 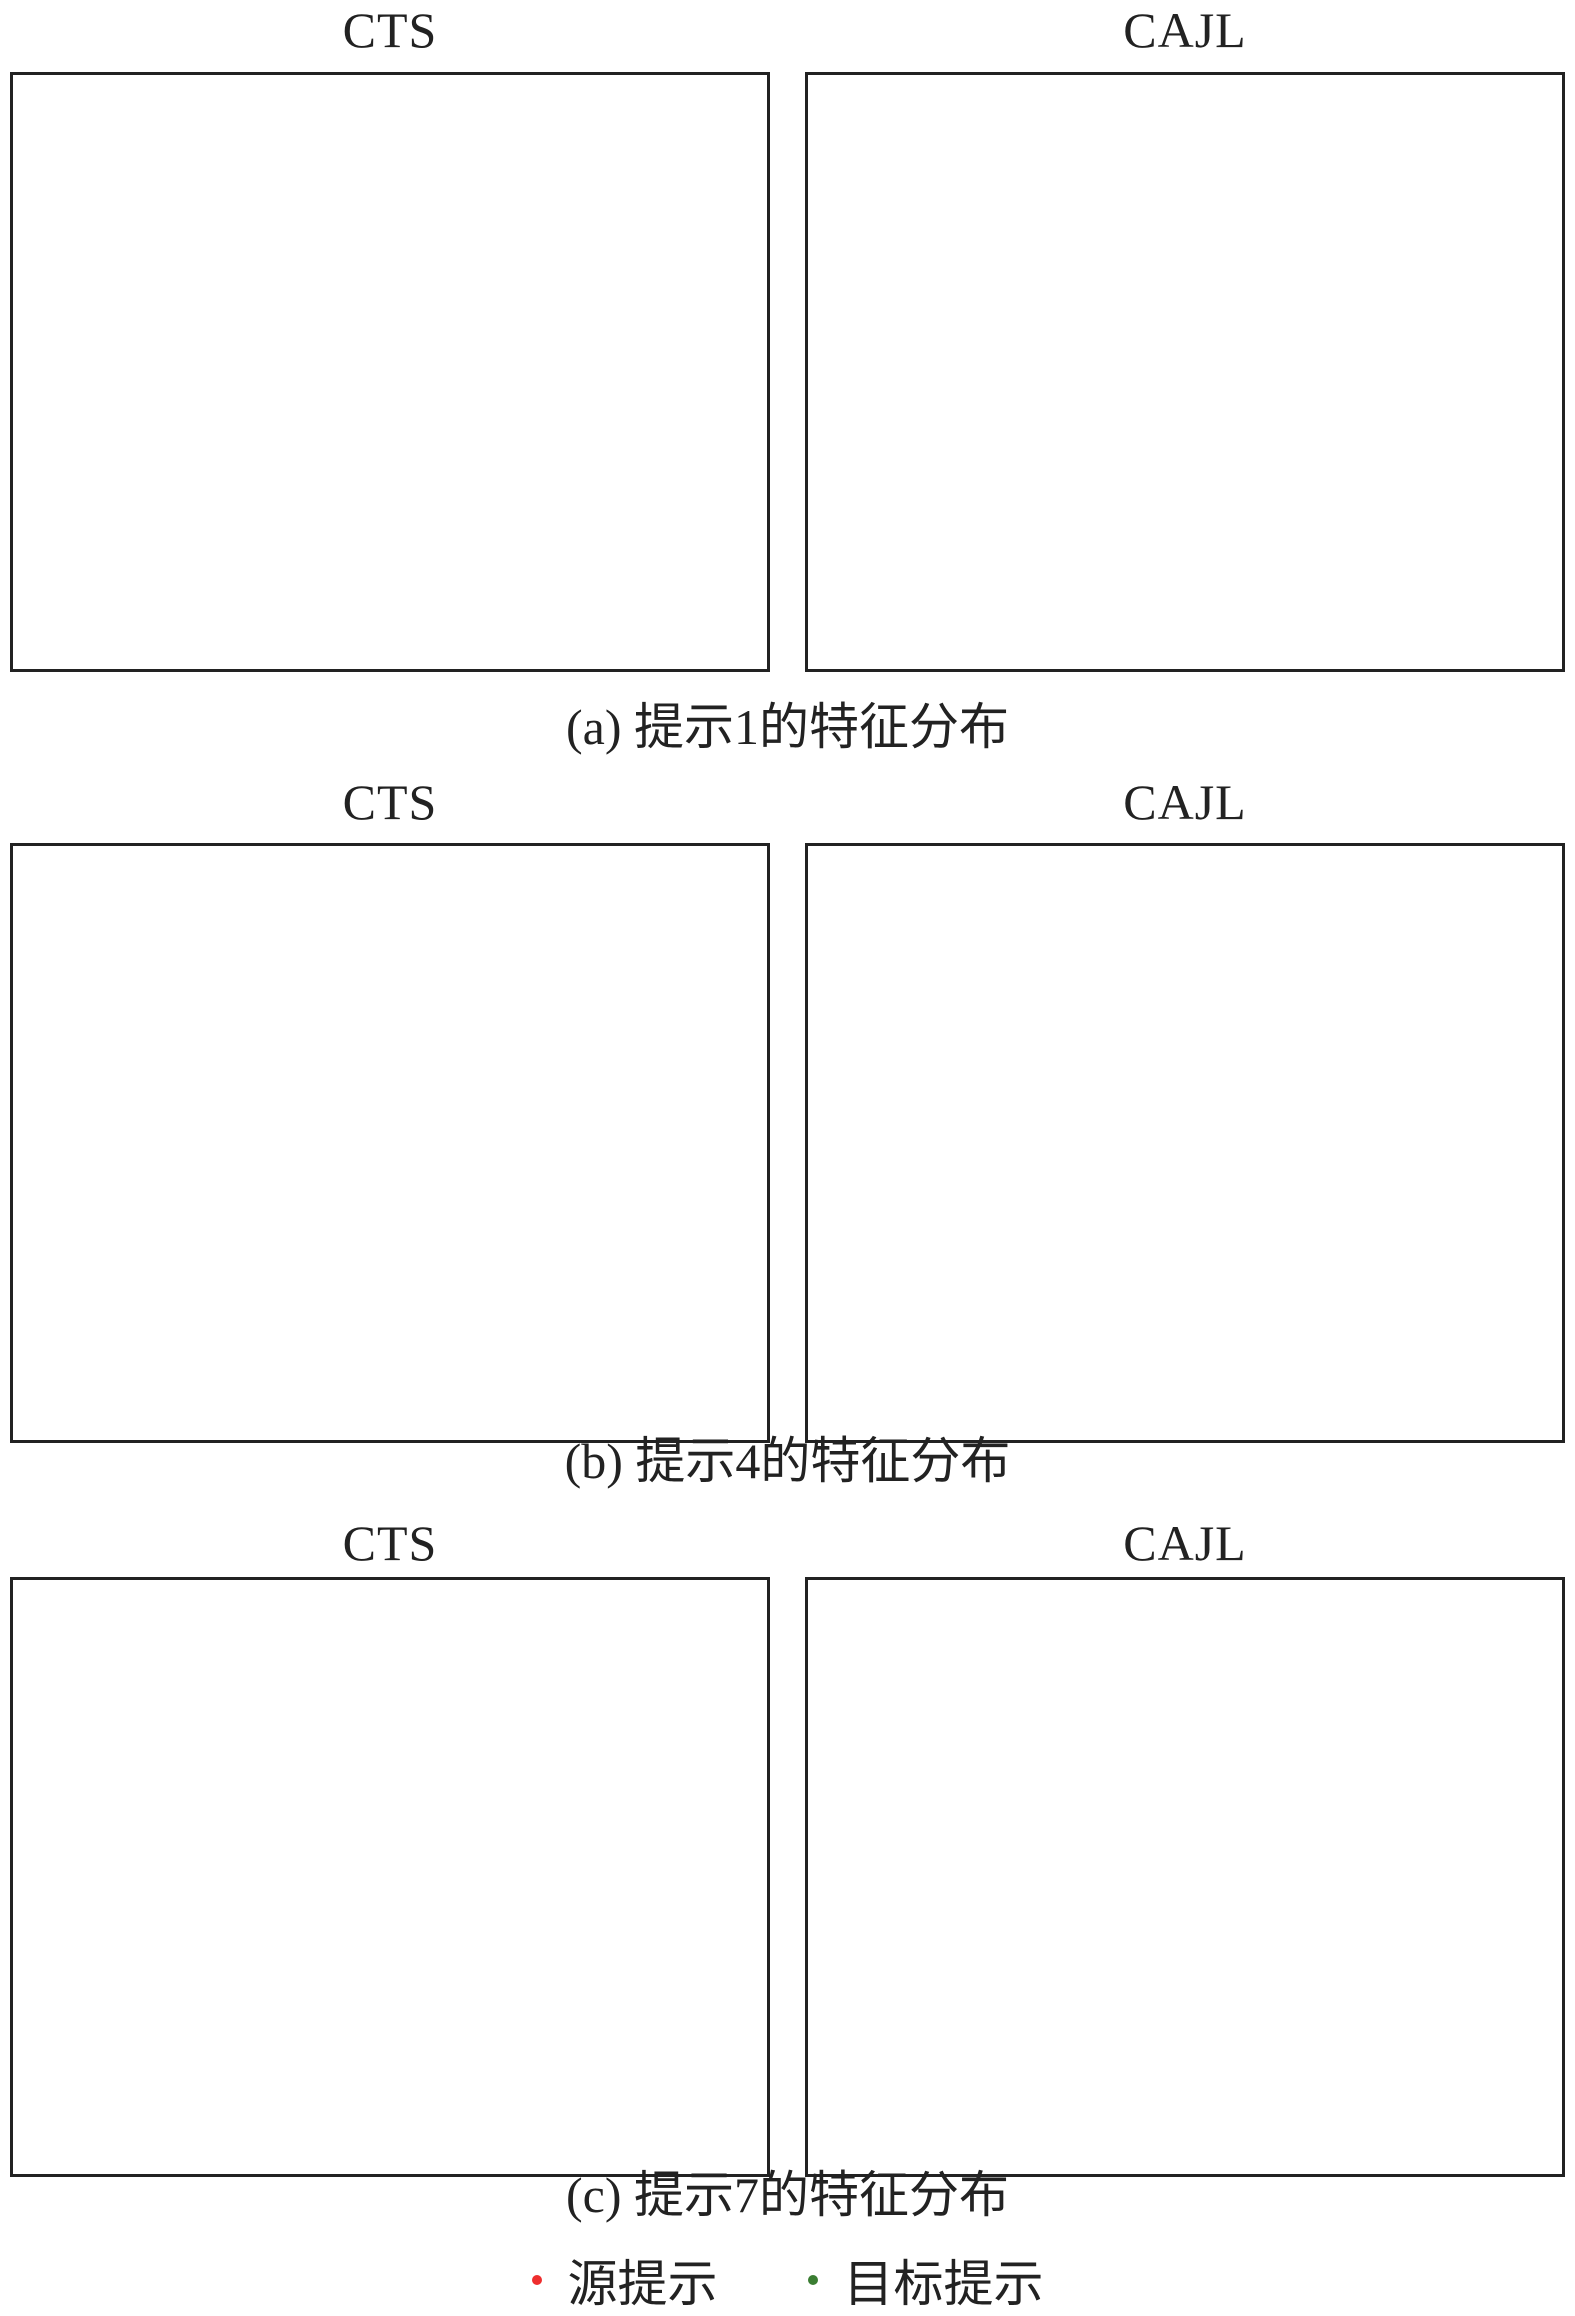 What do you see at coordinates (787, 2195) in the screenshot?
I see `row-caption: (c) 提示7的特征分布` at bounding box center [787, 2195].